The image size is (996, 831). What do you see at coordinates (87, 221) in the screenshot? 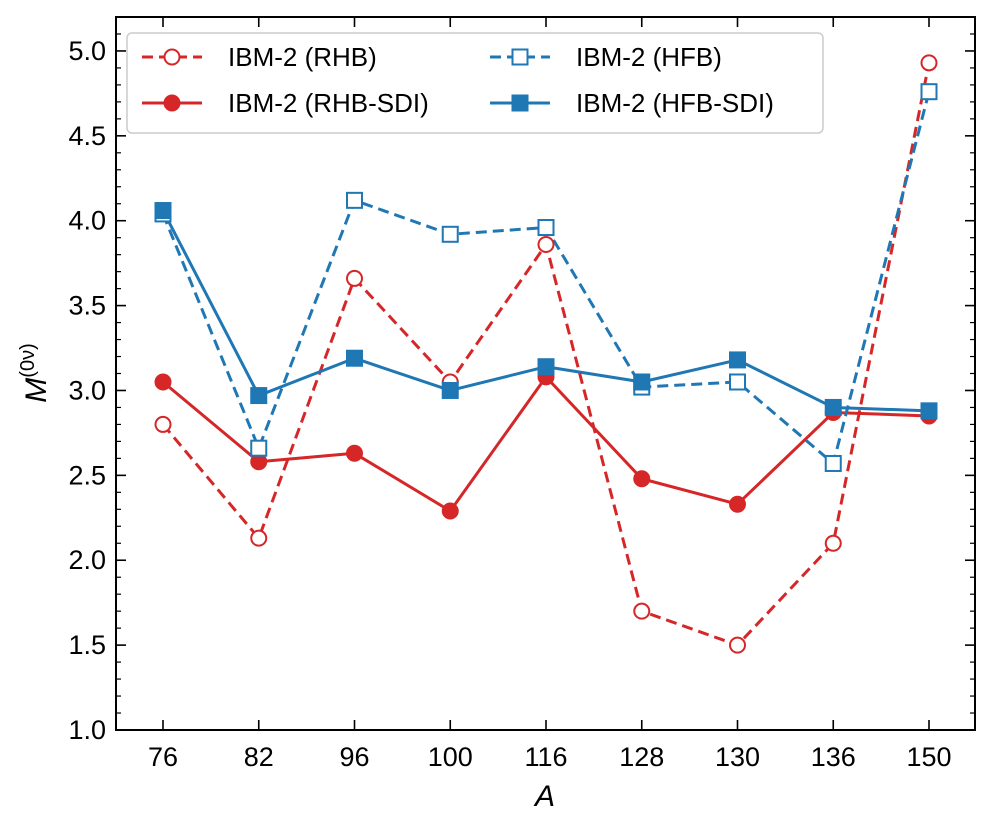
I see `y-tick-label: 4.0` at bounding box center [87, 221].